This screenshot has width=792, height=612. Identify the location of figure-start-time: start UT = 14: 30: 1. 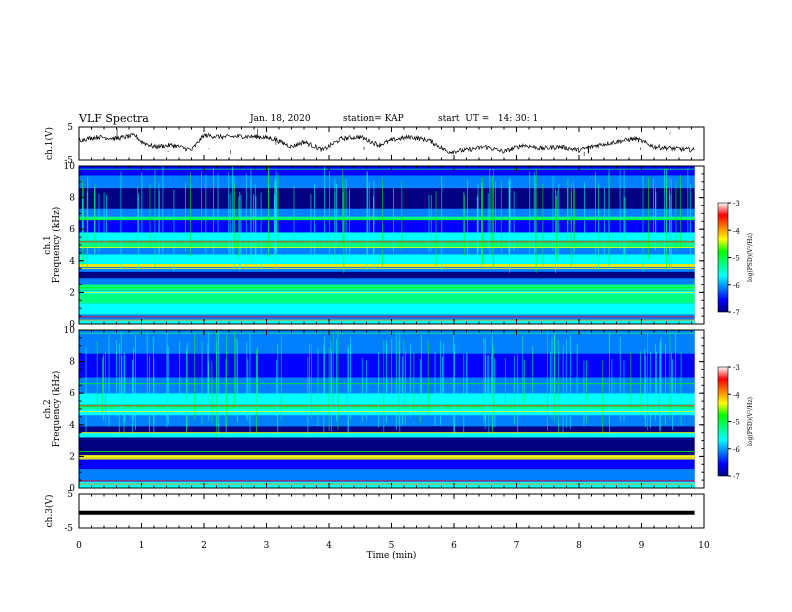
(488, 119).